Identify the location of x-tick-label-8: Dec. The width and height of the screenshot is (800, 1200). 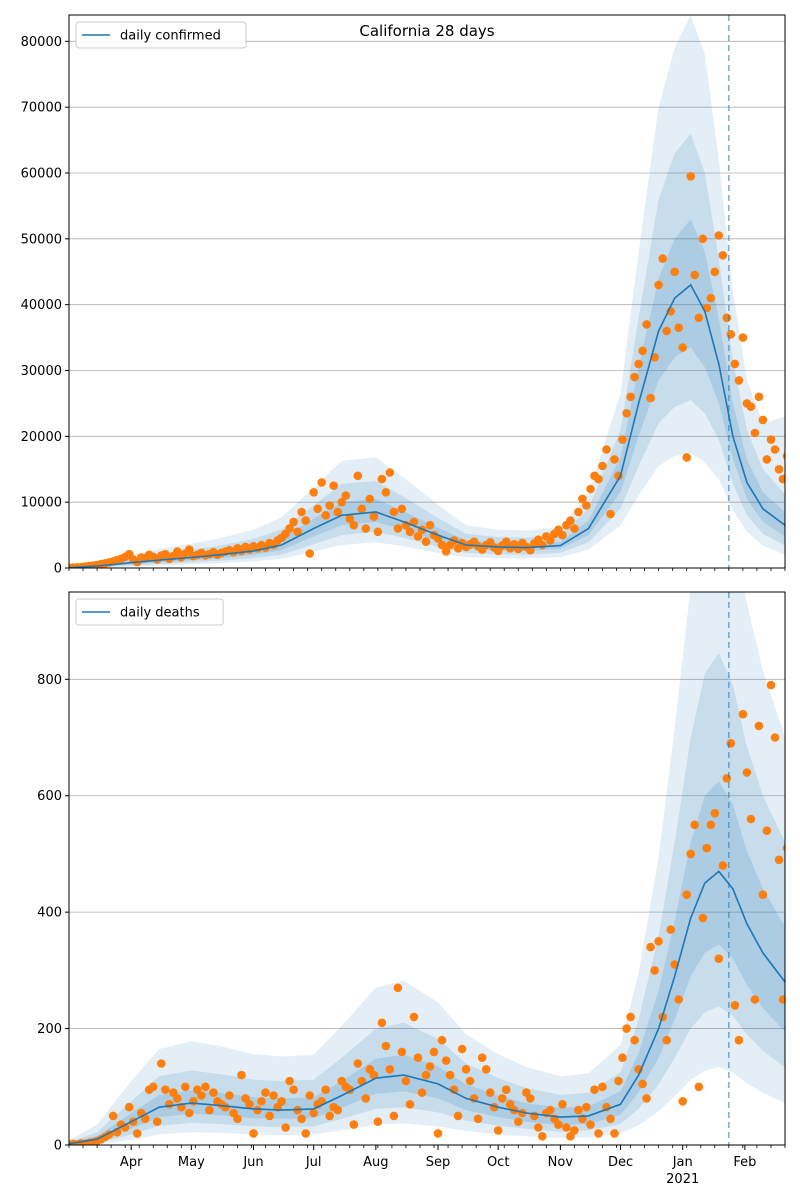
(620, 1162).